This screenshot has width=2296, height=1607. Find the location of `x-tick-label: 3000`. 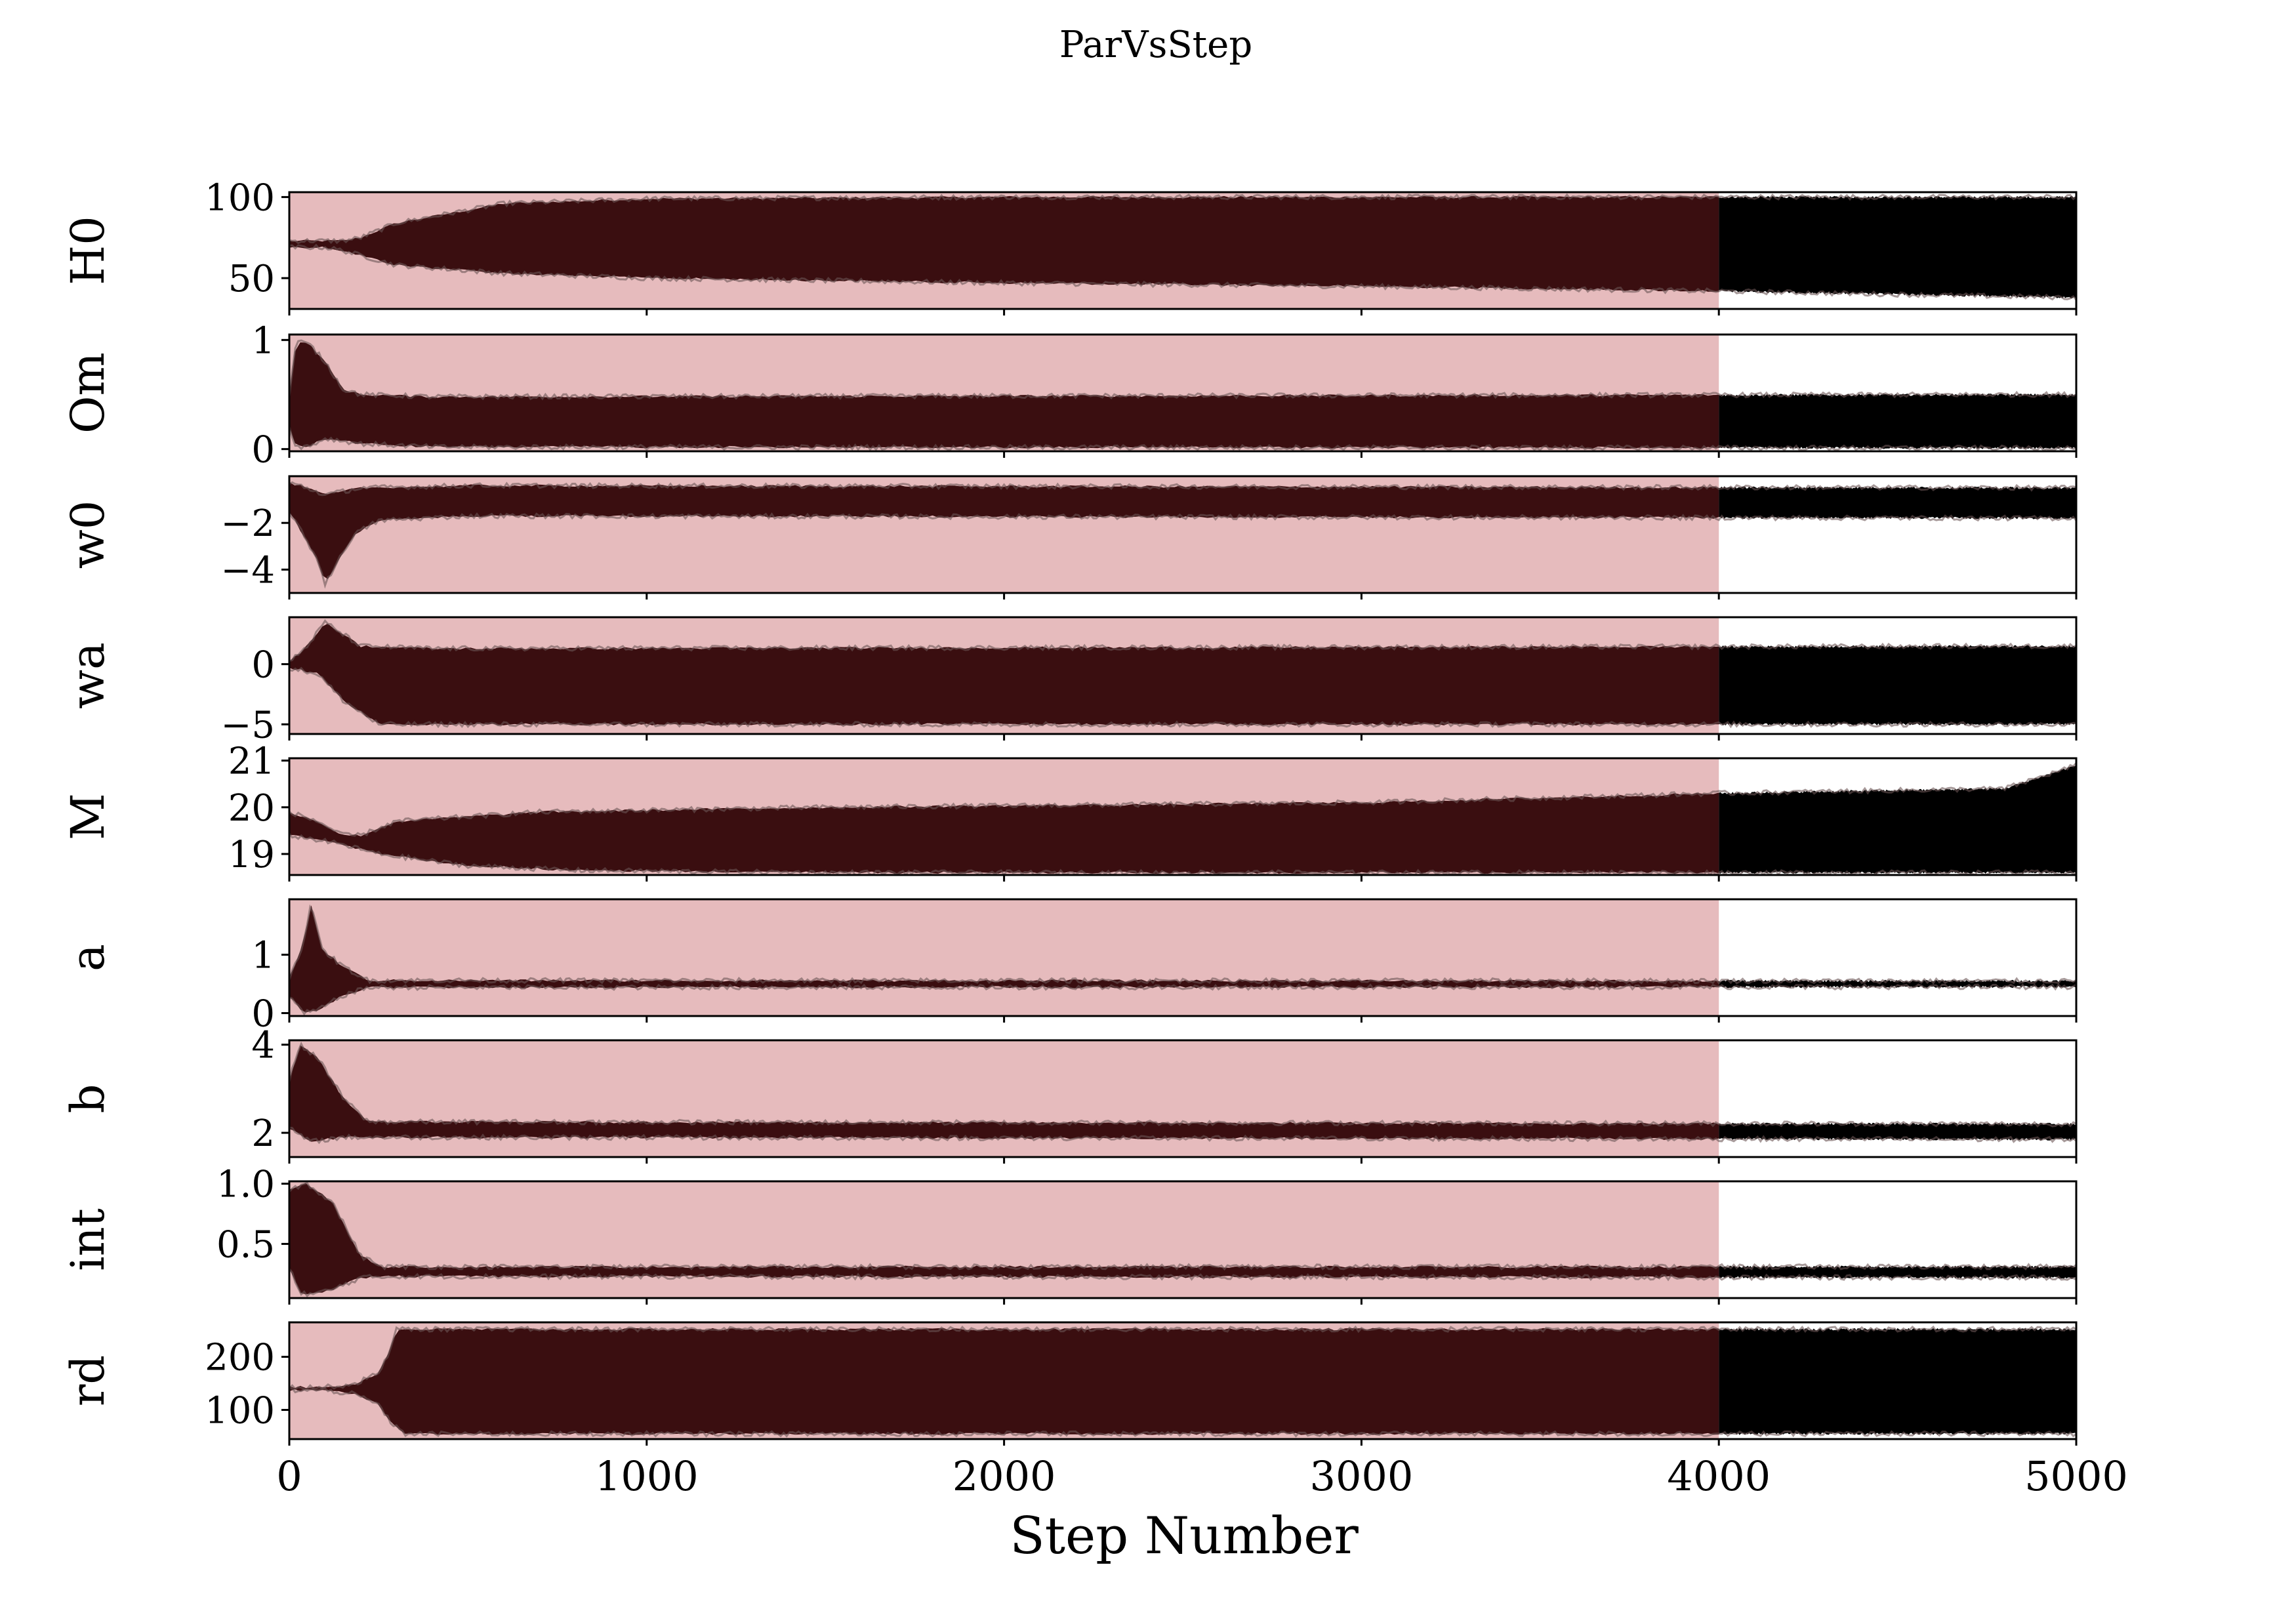

x-tick-label: 3000 is located at coordinates (1362, 1476).